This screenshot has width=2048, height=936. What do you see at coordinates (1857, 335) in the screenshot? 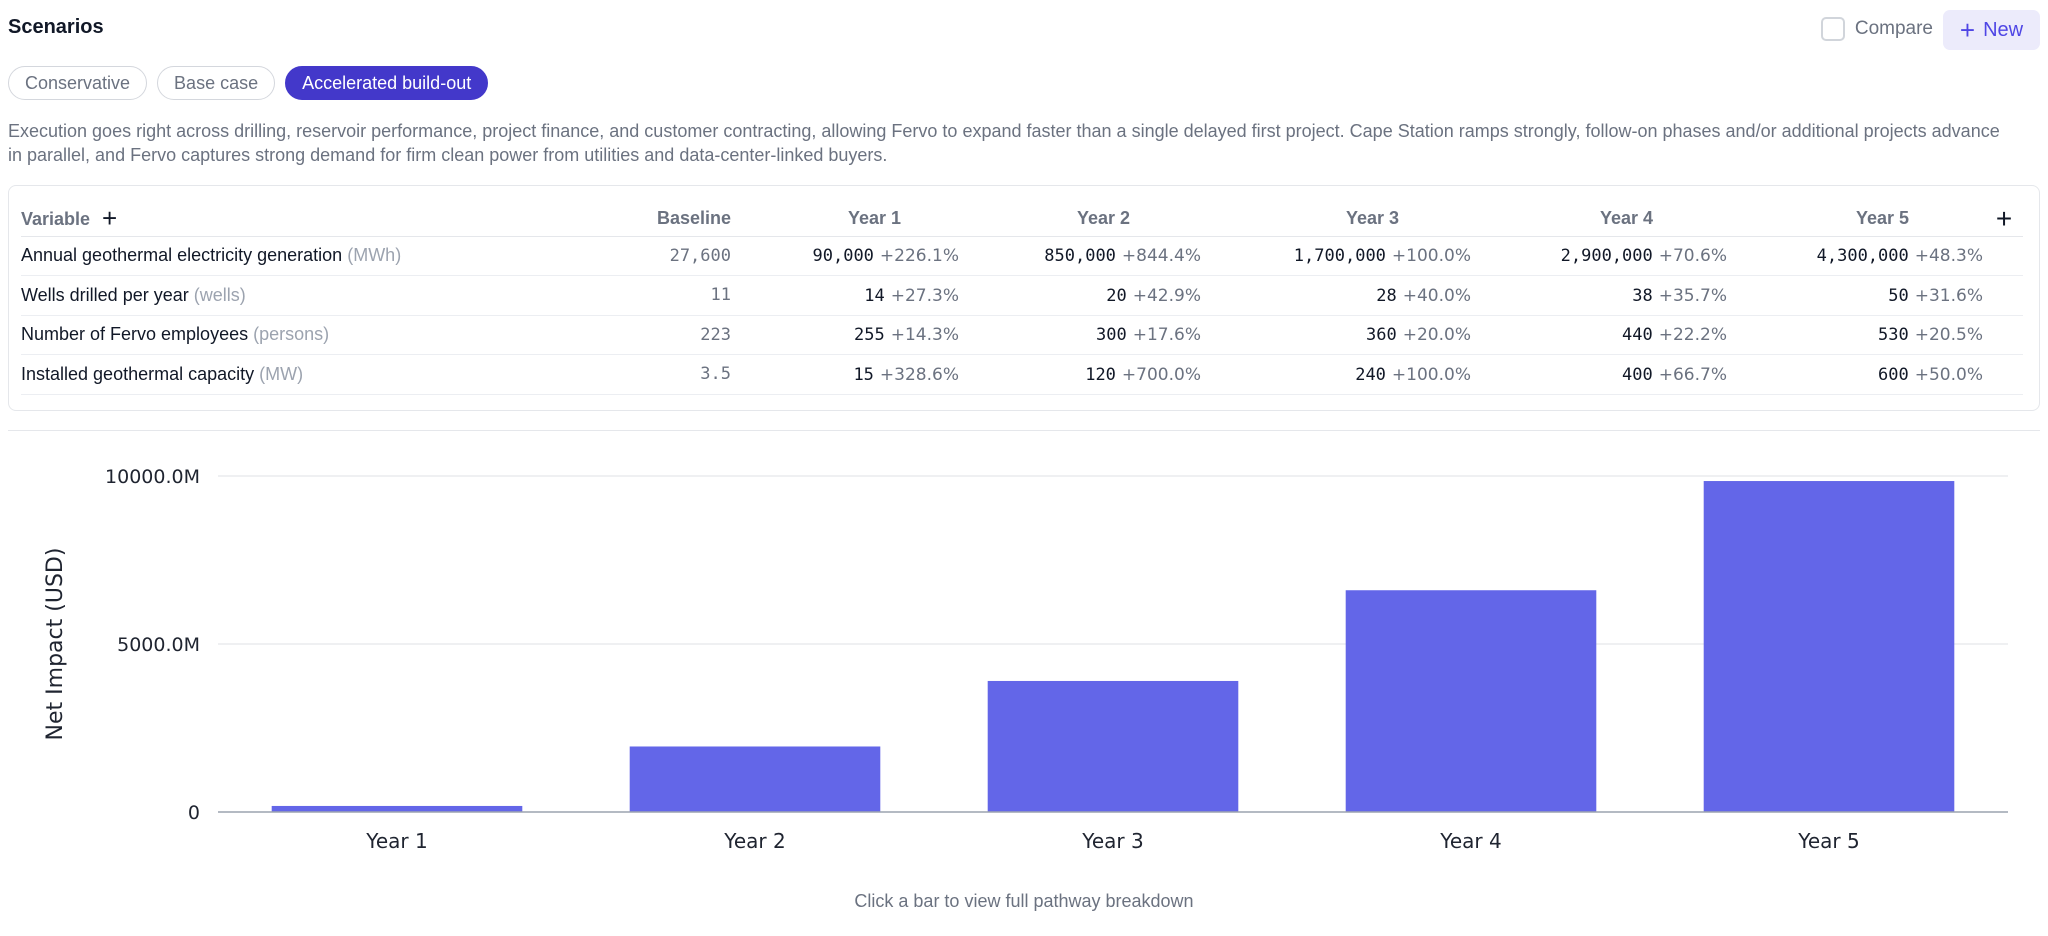
I see `year-5-cell: 530 +20.5%` at bounding box center [1857, 335].